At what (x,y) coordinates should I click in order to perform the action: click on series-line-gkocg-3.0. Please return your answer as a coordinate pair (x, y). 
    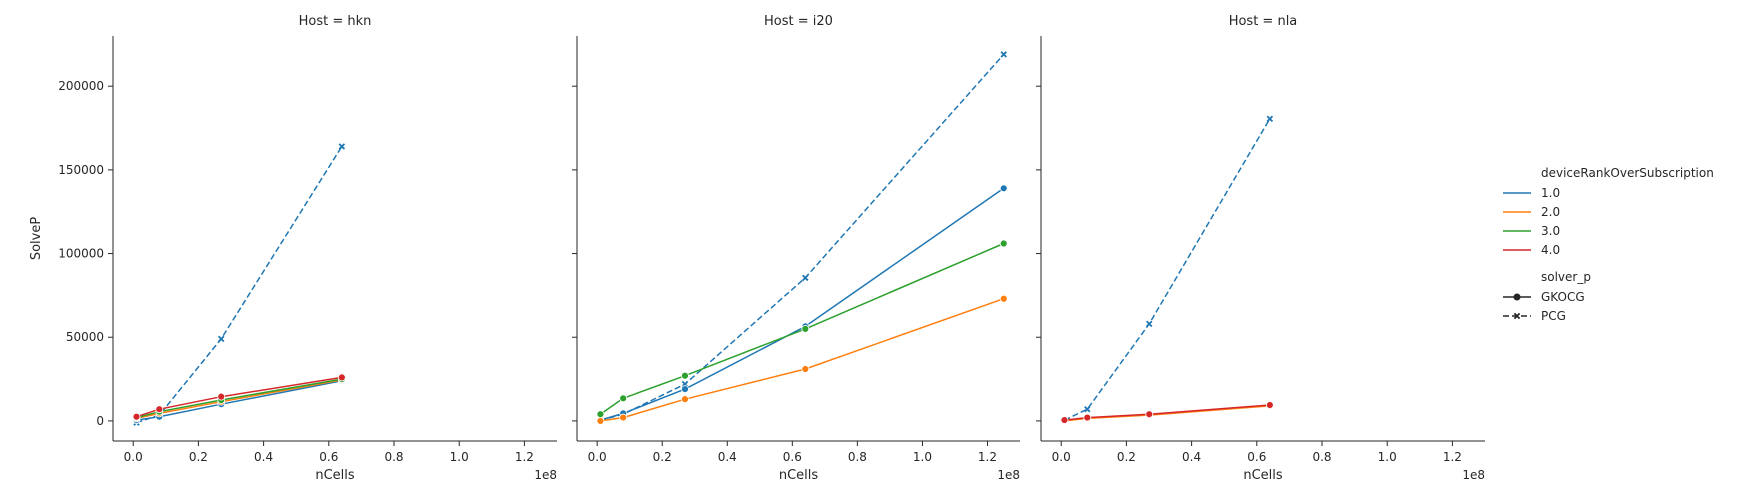
    Looking at the image, I should click on (239, 398).